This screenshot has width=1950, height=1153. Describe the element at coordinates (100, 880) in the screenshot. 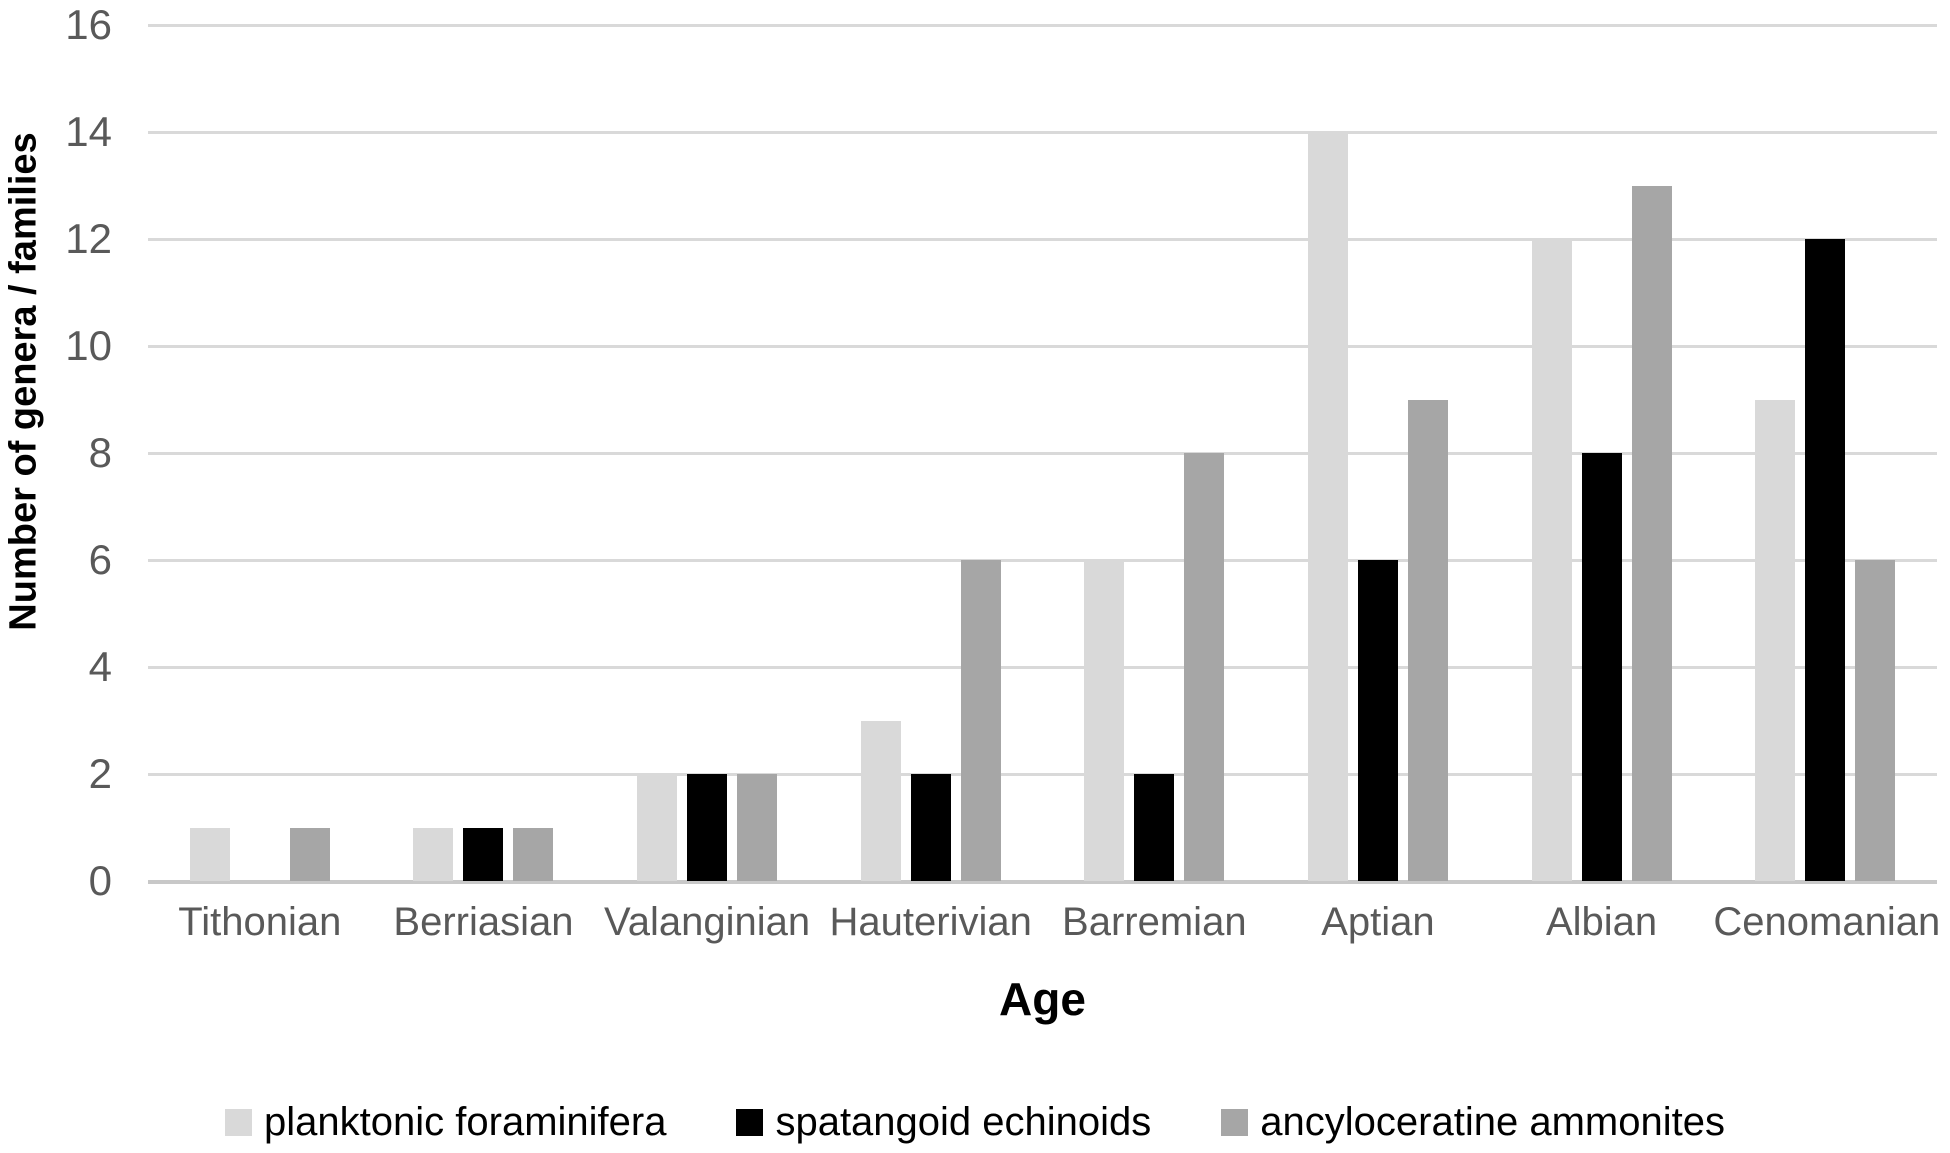

I see `y-tick-label: 0` at that location.